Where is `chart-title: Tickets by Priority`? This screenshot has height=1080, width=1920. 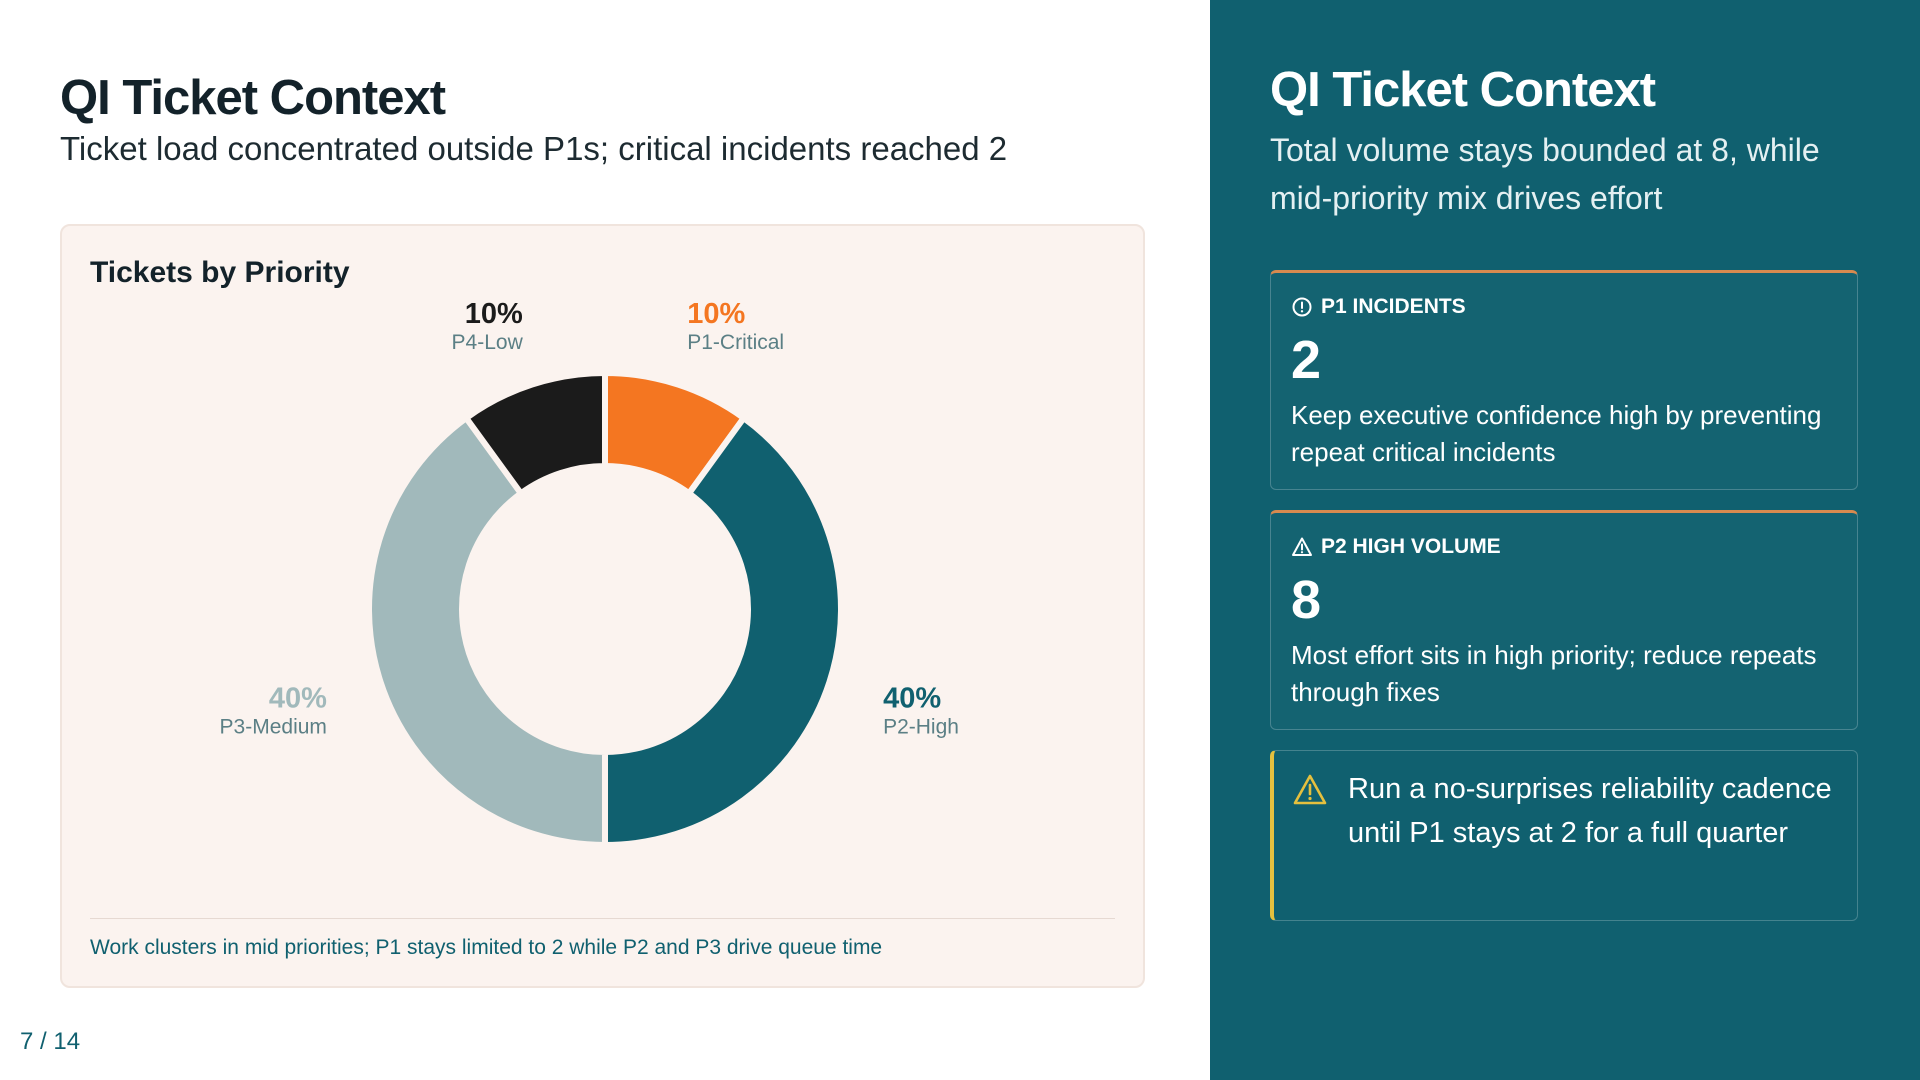
chart-title: Tickets by Priority is located at coordinates (220, 272).